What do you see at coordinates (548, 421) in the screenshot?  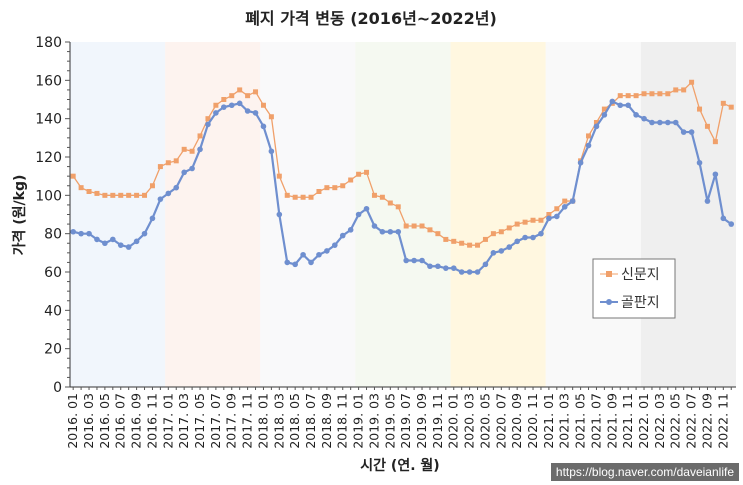 I see `x-tick-label: 2021. 01` at bounding box center [548, 421].